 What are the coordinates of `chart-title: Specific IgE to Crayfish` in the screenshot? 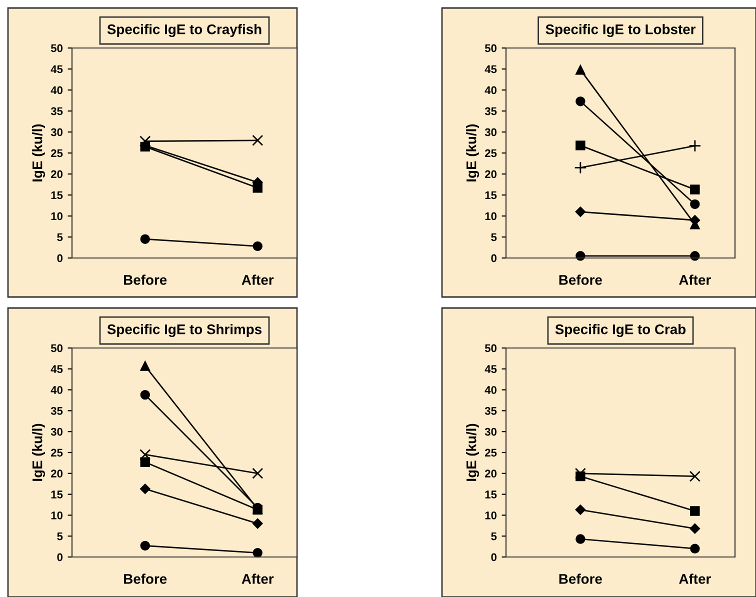 It's located at (184, 31).